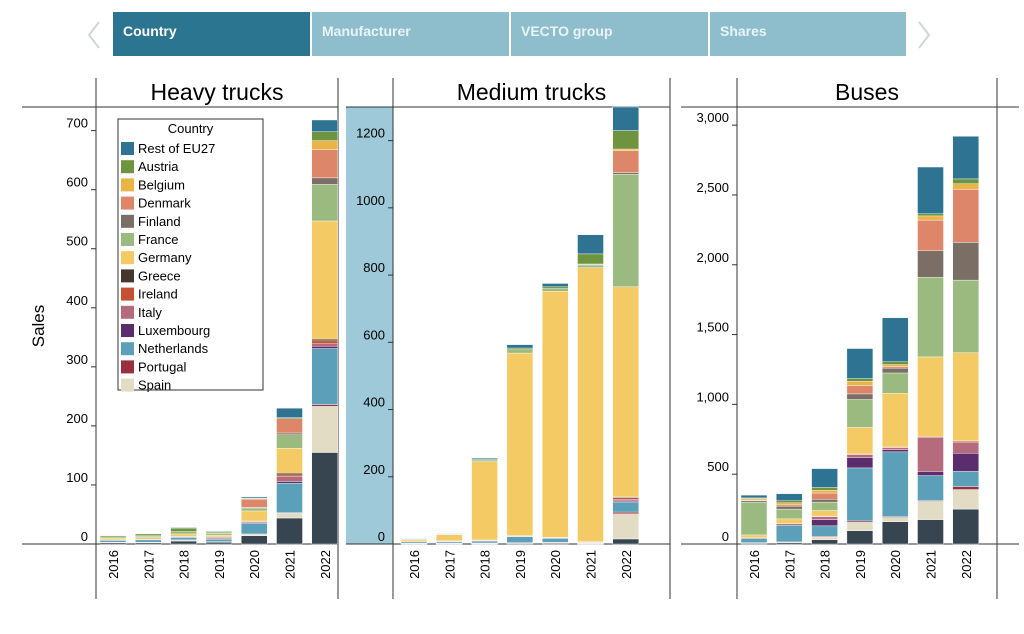  Describe the element at coordinates (485, 564) in the screenshot. I see `x-tick-label: 2018` at that location.